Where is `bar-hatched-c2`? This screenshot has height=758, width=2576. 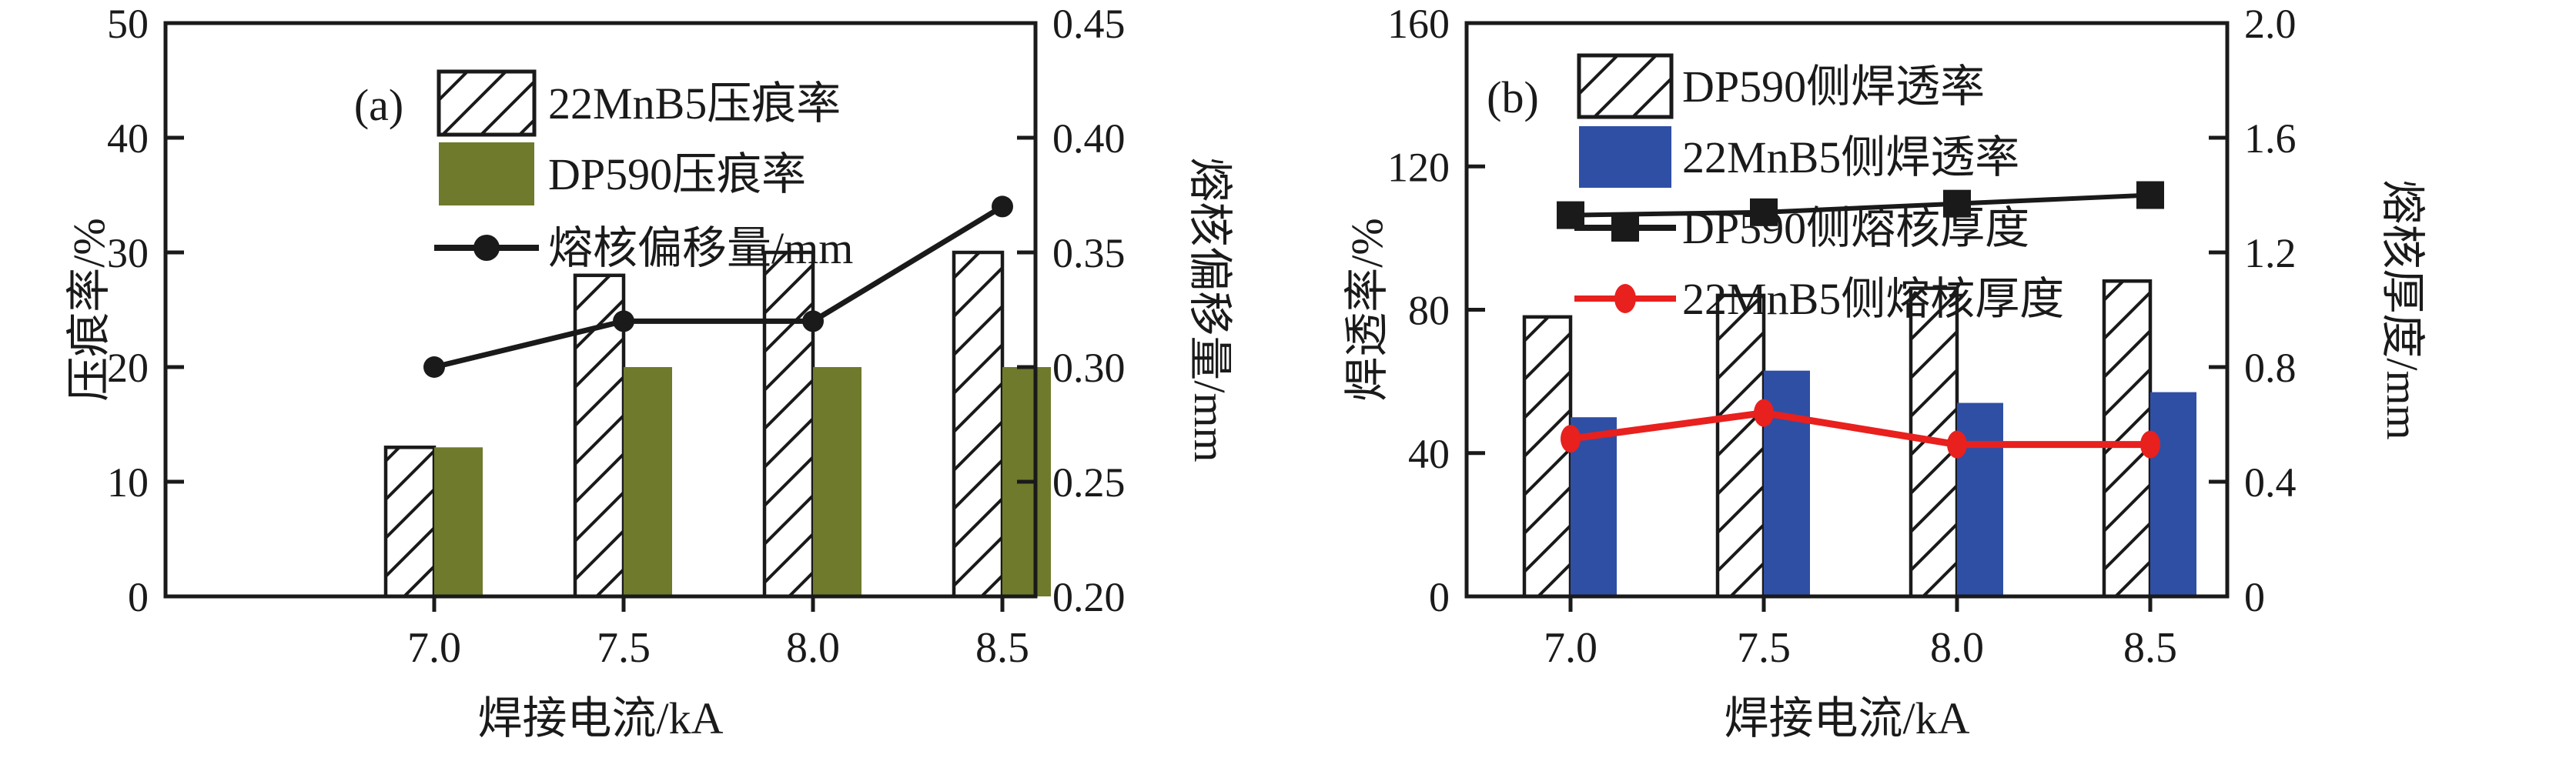
bar-hatched-c2 is located at coordinates (788, 425).